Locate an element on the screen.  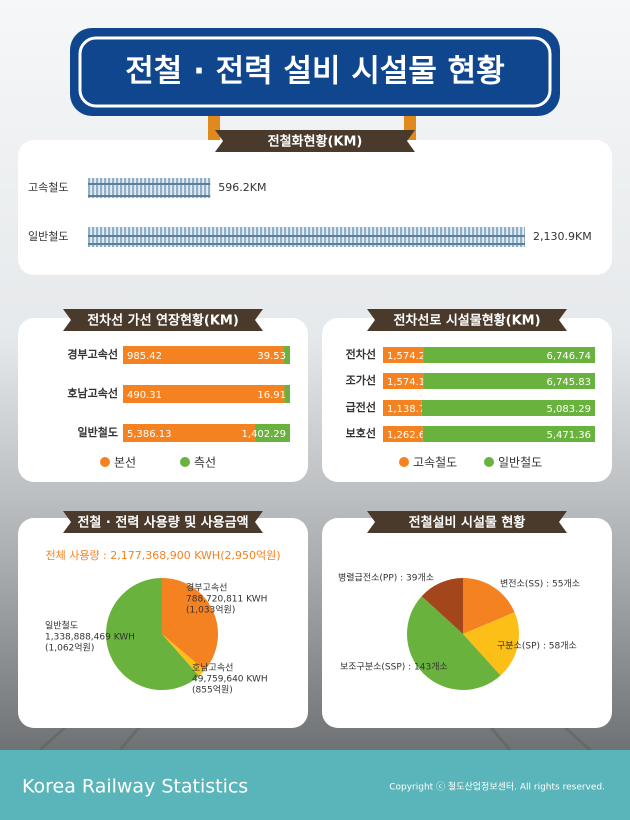
panel-title: 전차선 가선 연장현황(KM) is located at coordinates (163, 321).